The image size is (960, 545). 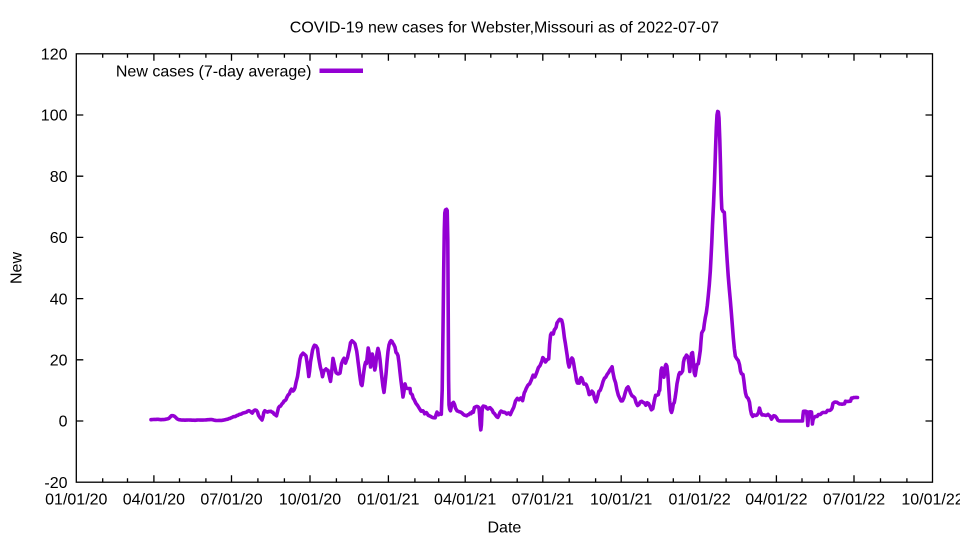 I want to click on svg-text: 07/01/22, so click(x=854, y=500).